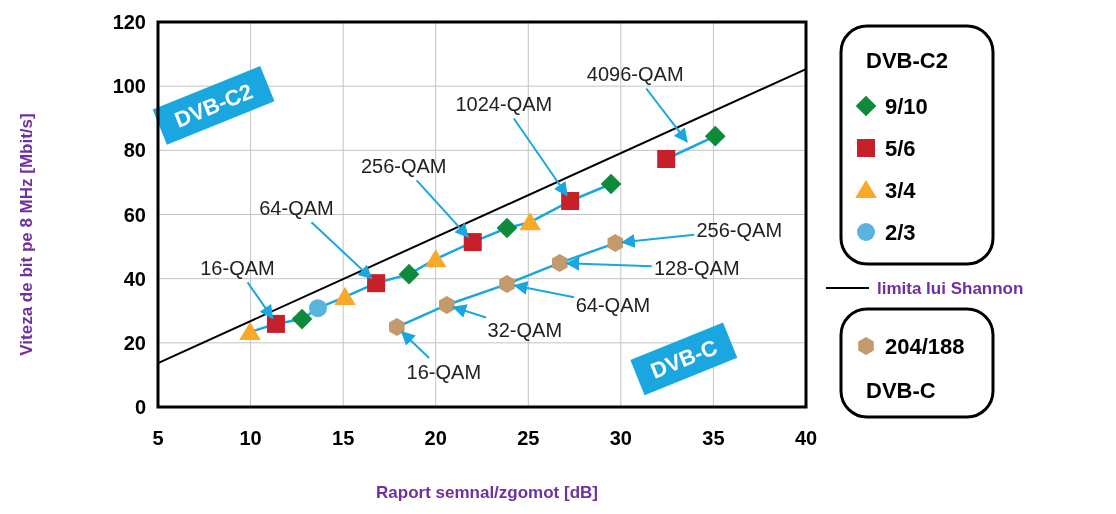  What do you see at coordinates (343, 438) in the screenshot?
I see `x-tick-label: 15` at bounding box center [343, 438].